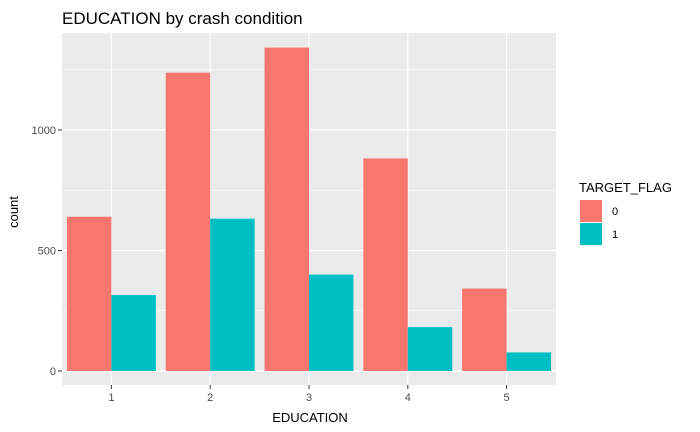 The width and height of the screenshot is (700, 432). I want to click on legend-label-1: 1, so click(615, 235).